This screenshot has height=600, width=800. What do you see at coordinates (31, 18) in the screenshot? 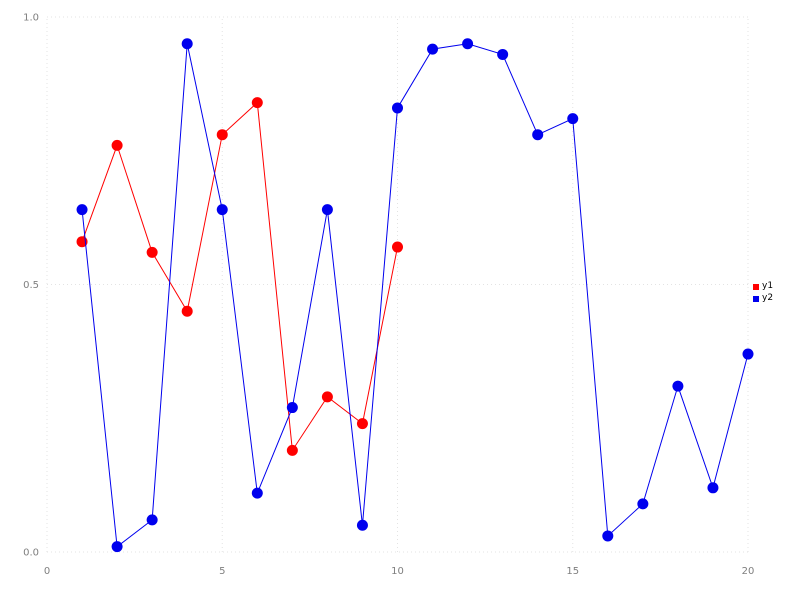
I see `y-axis-tick-label: 1.0` at bounding box center [31, 18].